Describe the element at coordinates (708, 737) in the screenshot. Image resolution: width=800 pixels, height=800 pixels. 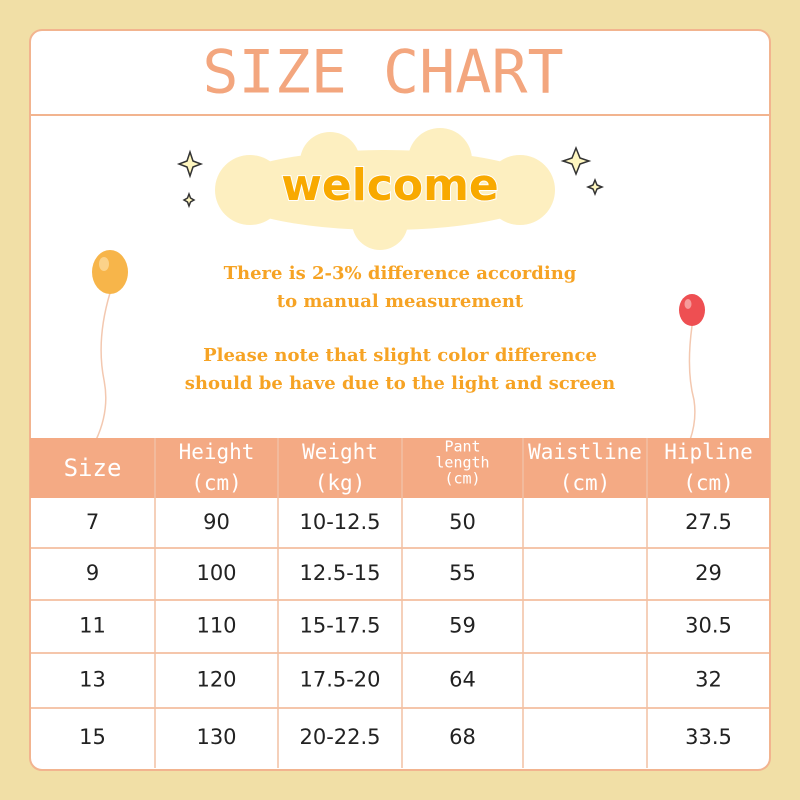
I see `table-cell: 33.5` at that location.